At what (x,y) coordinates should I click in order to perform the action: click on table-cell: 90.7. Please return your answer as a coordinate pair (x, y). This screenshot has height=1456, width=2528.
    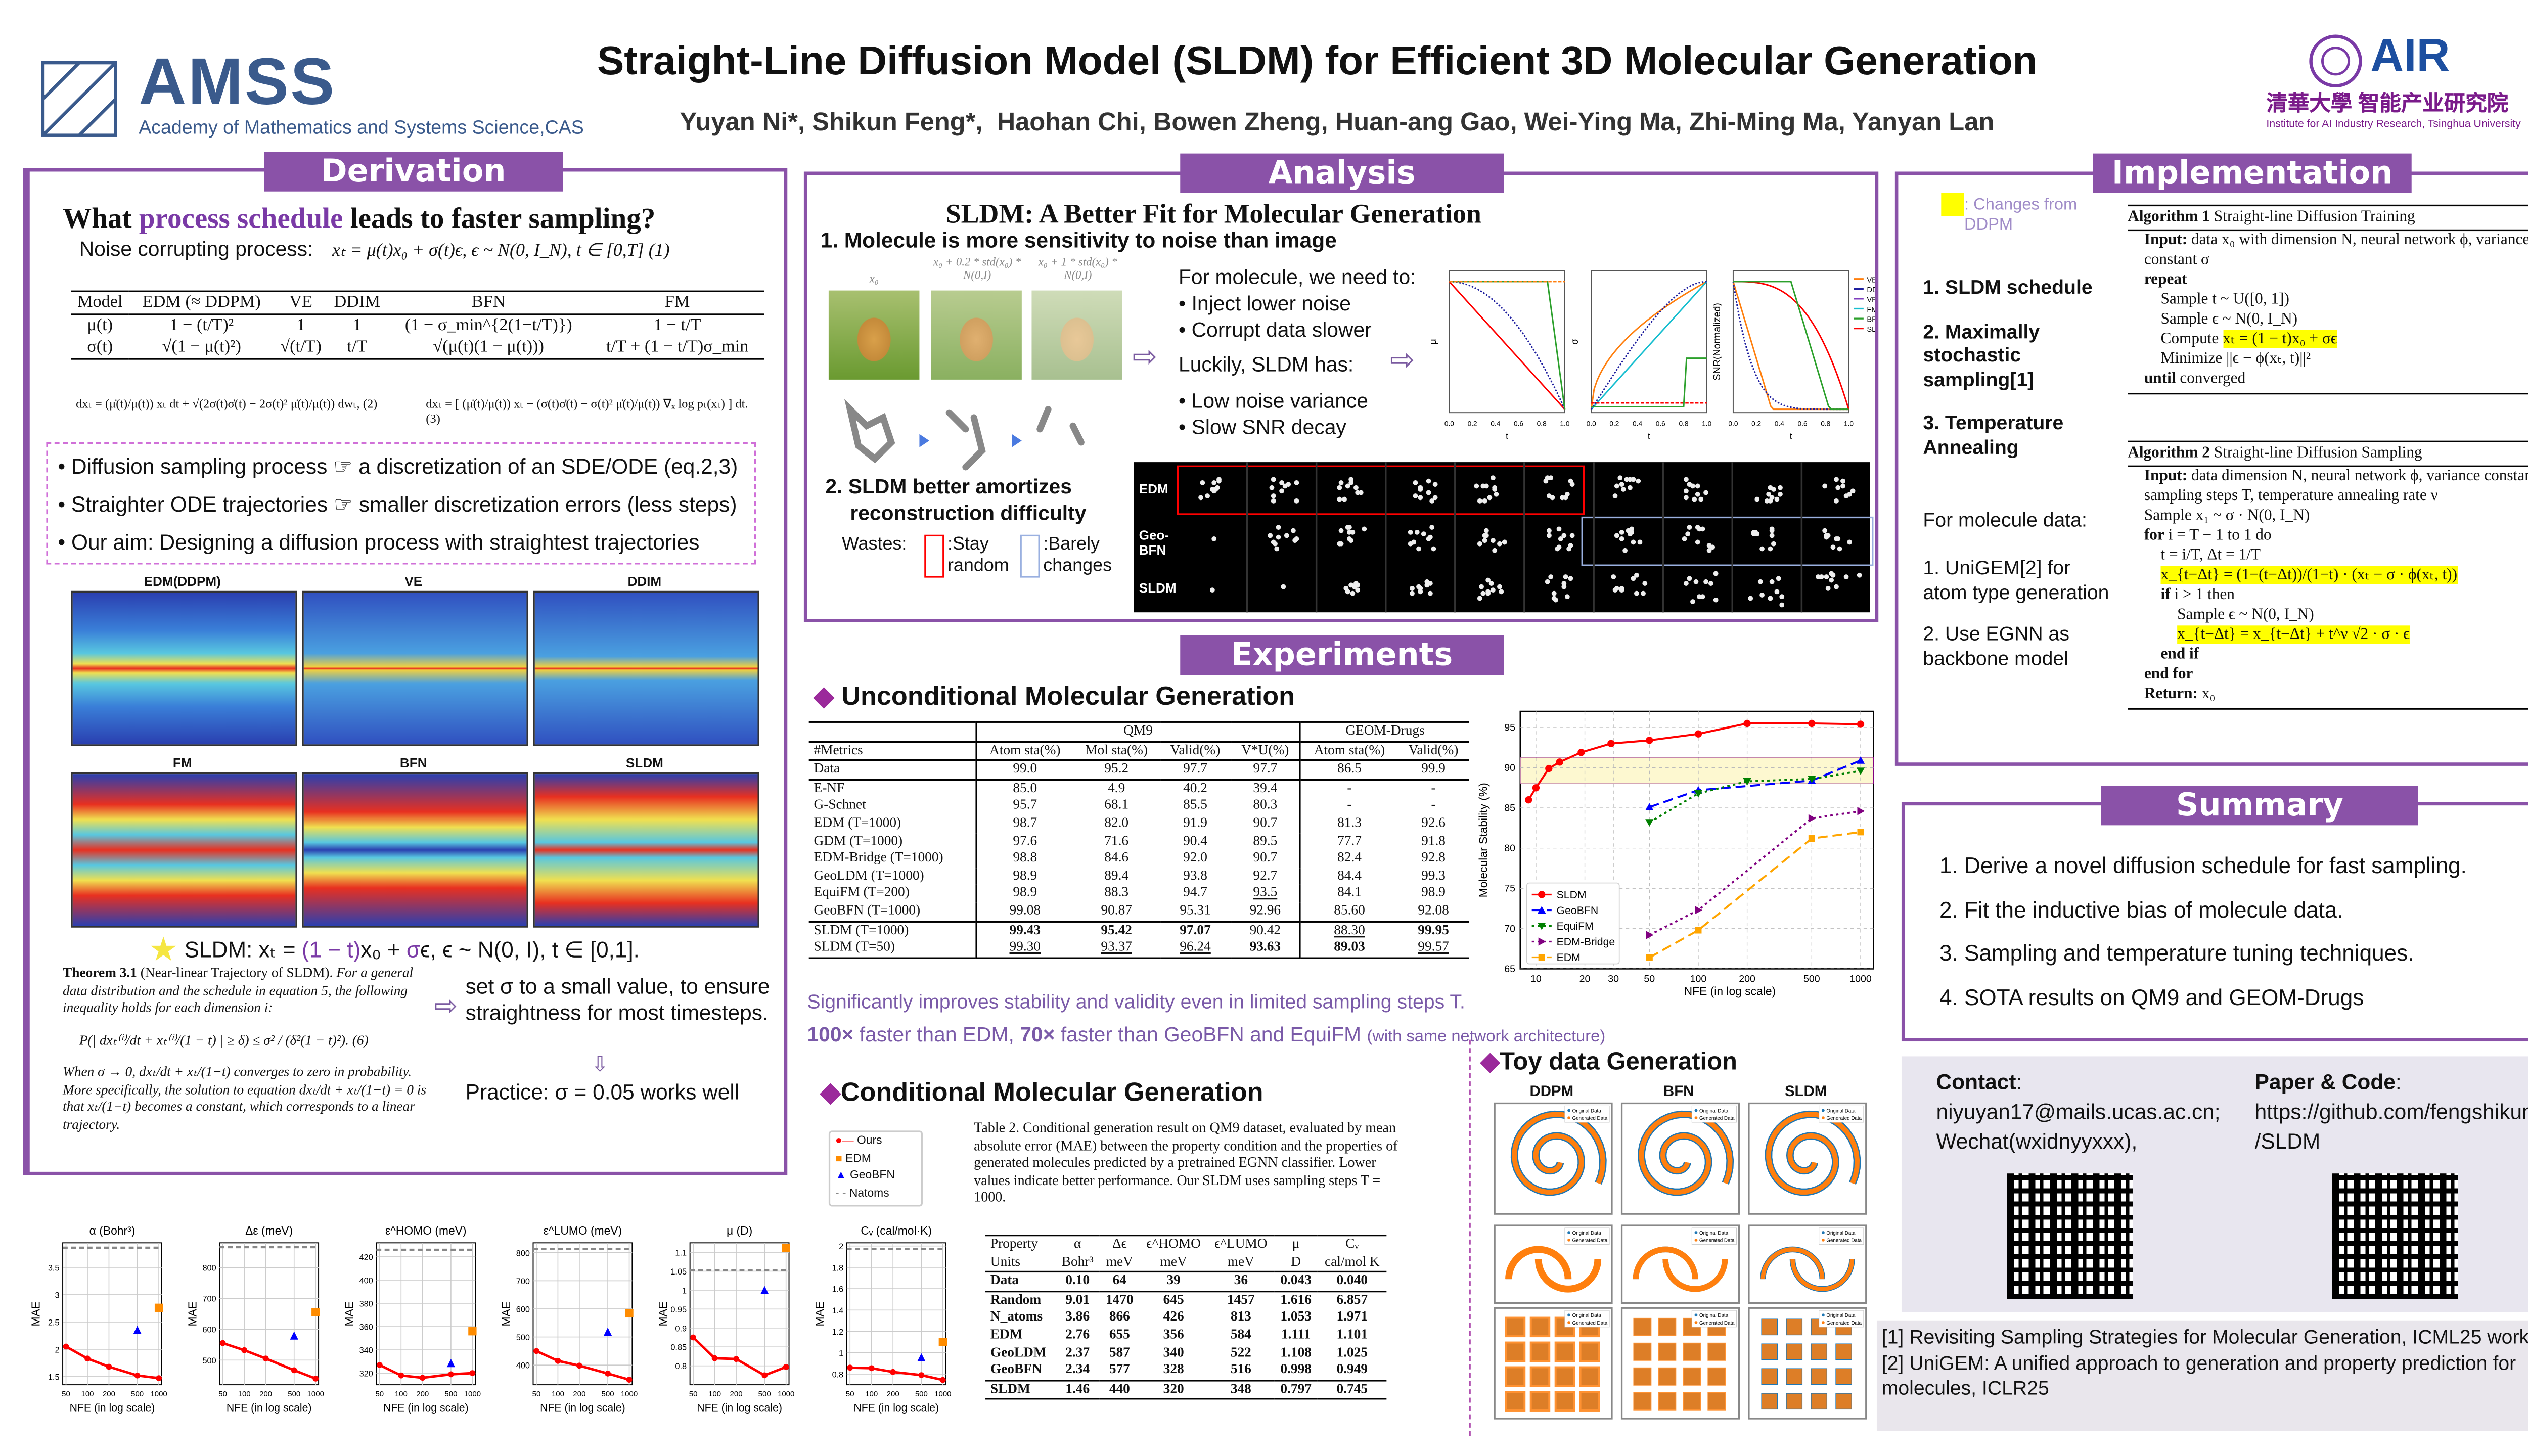
    Looking at the image, I should click on (1266, 858).